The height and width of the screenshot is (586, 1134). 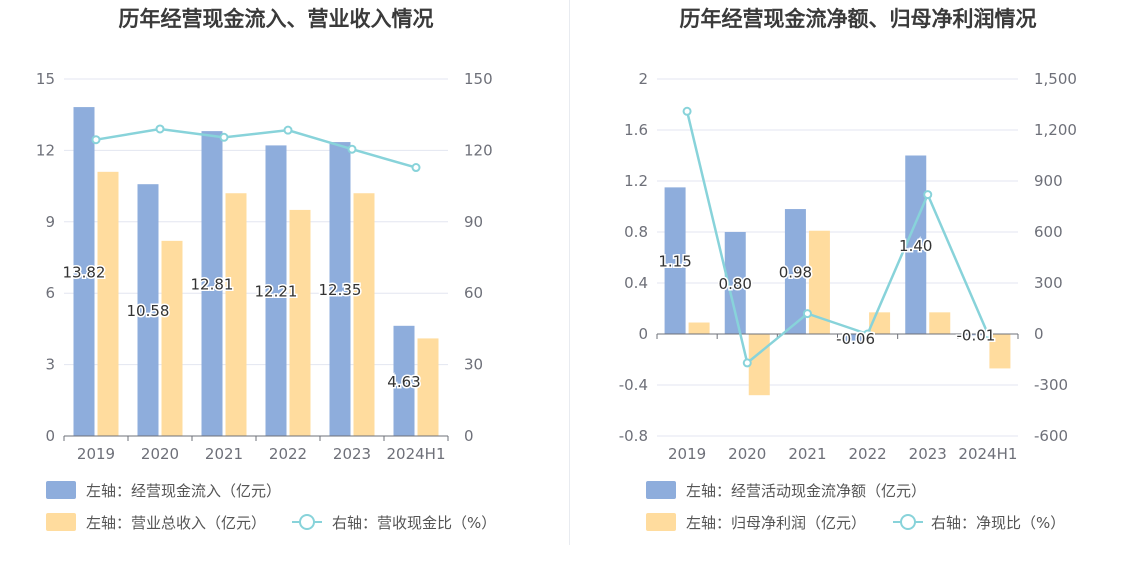 What do you see at coordinates (636, 181) in the screenshot?
I see `right-left-tick-label: 1.2` at bounding box center [636, 181].